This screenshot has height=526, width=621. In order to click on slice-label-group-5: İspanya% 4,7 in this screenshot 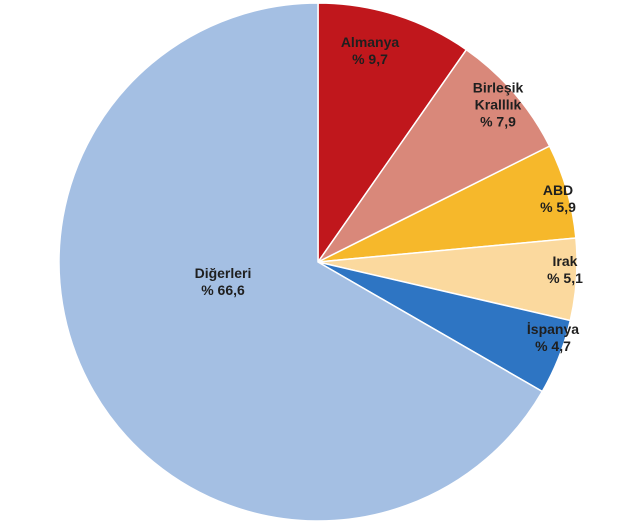, I will do `click(553, 337)`.